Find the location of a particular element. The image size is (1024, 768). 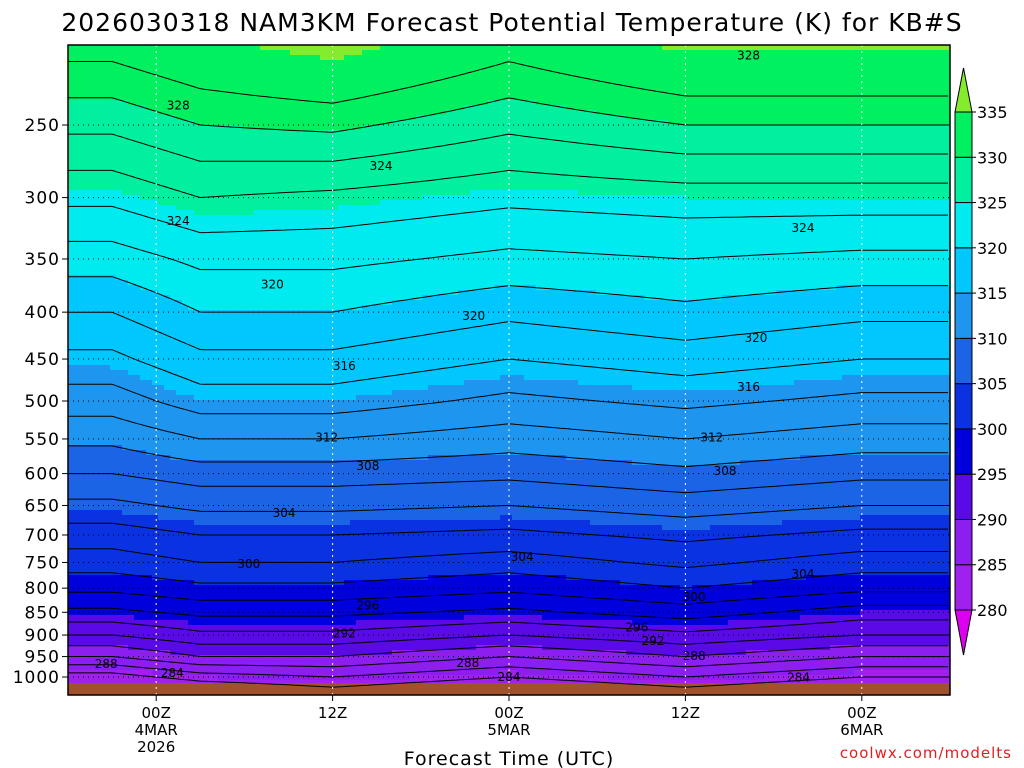

colorbar-segment is located at coordinates (963, 496).